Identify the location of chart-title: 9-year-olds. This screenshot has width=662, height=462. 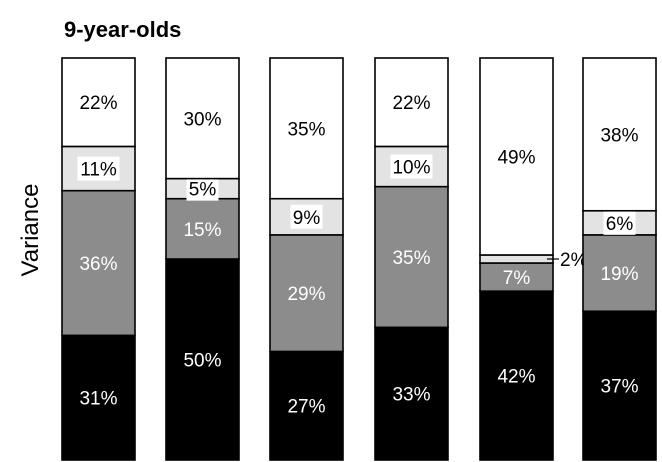
(122, 29).